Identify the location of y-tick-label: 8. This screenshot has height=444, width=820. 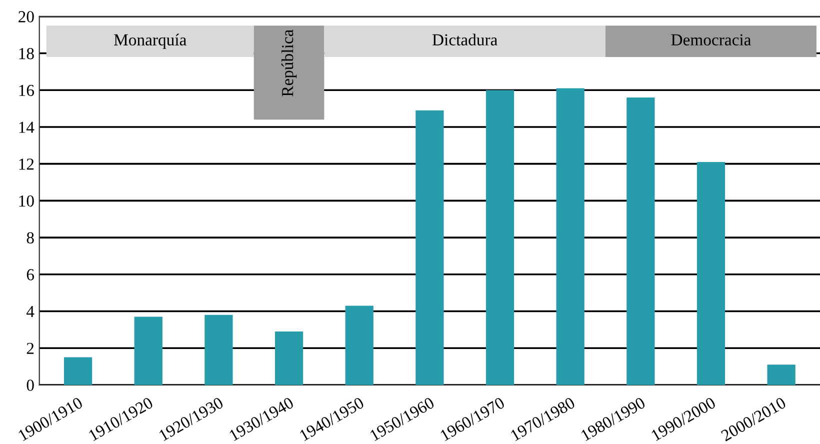
(30, 238).